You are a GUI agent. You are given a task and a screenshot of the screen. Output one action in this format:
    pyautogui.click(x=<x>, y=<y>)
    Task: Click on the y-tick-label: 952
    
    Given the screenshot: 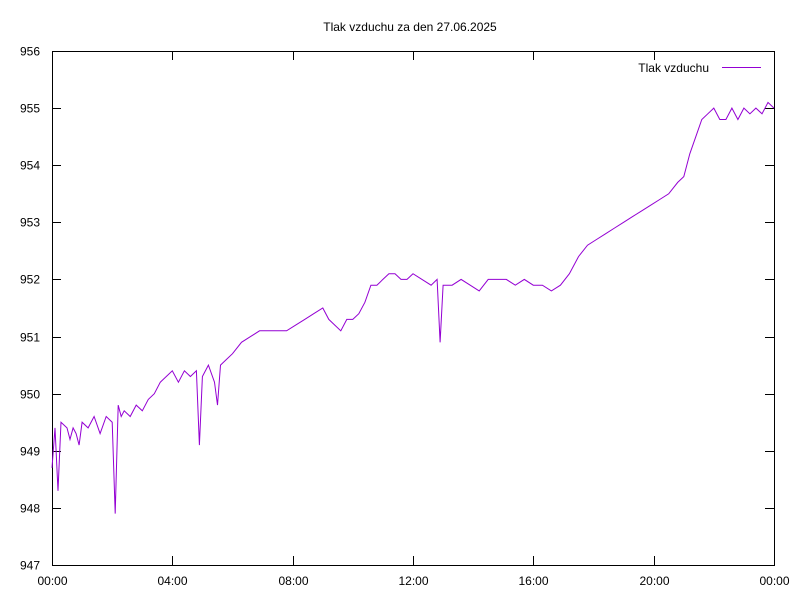 What is the action you would take?
    pyautogui.click(x=30, y=280)
    